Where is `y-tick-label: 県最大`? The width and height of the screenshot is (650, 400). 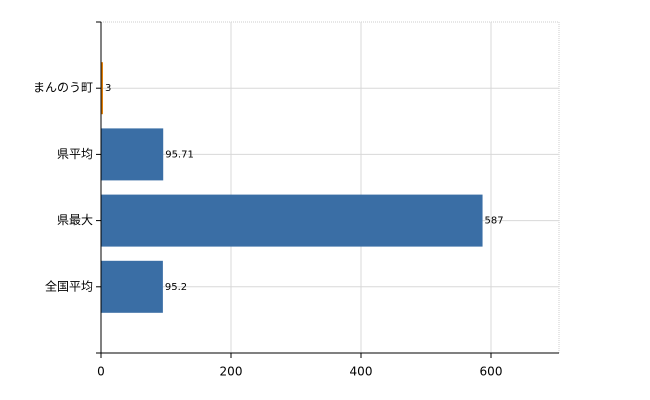 y-tick-label: 県最大 is located at coordinates (75, 220).